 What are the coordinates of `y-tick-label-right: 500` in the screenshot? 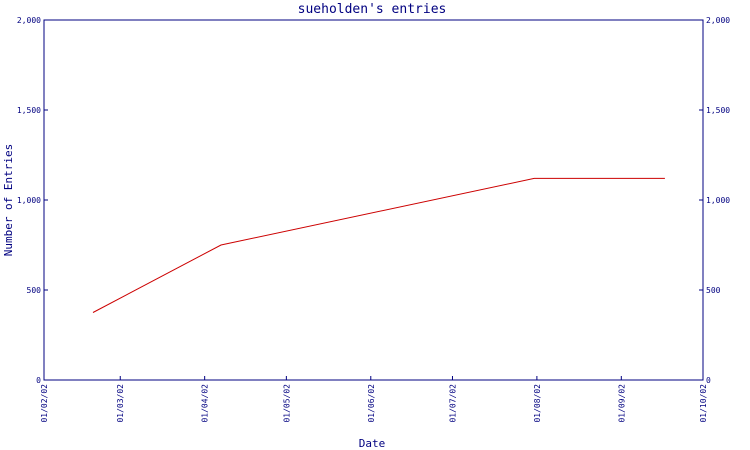 It's located at (713, 290).